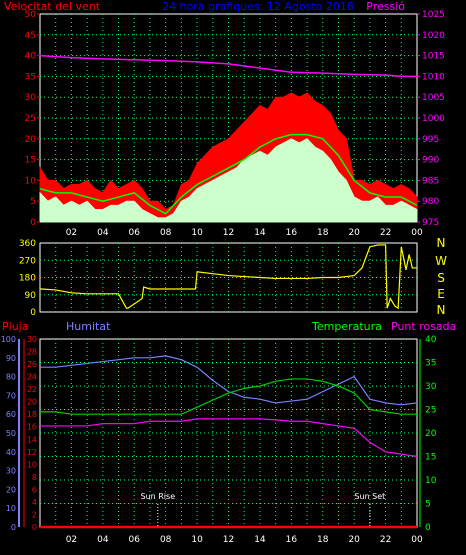  What do you see at coordinates (11, 433) in the screenshot?
I see `humidity-tick-label: 50` at bounding box center [11, 433].